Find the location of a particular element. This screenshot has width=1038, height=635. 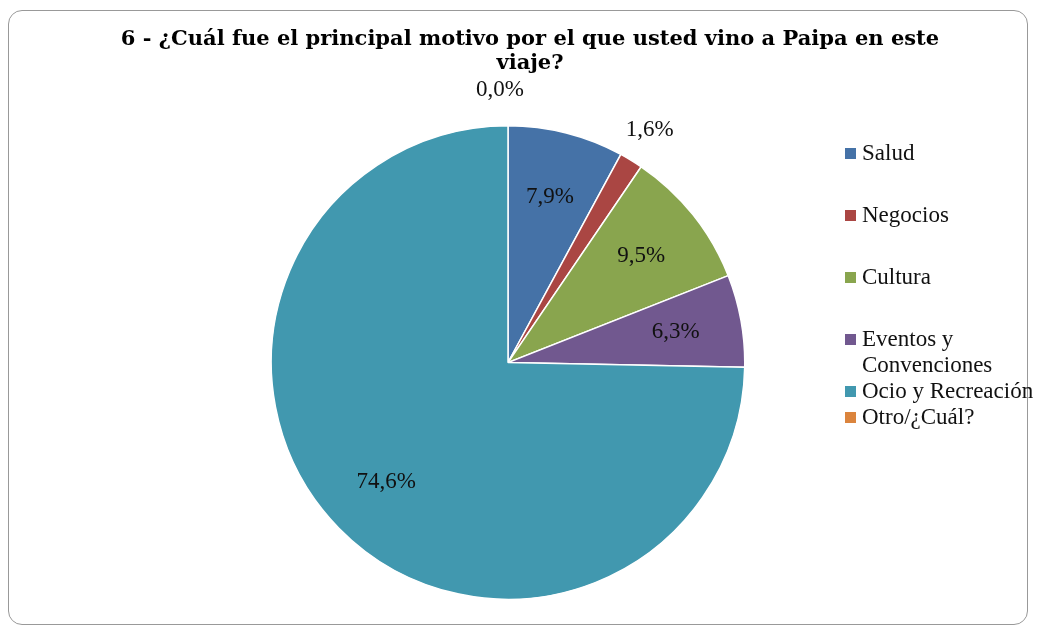

text: 0,0% is located at coordinates (500, 89).